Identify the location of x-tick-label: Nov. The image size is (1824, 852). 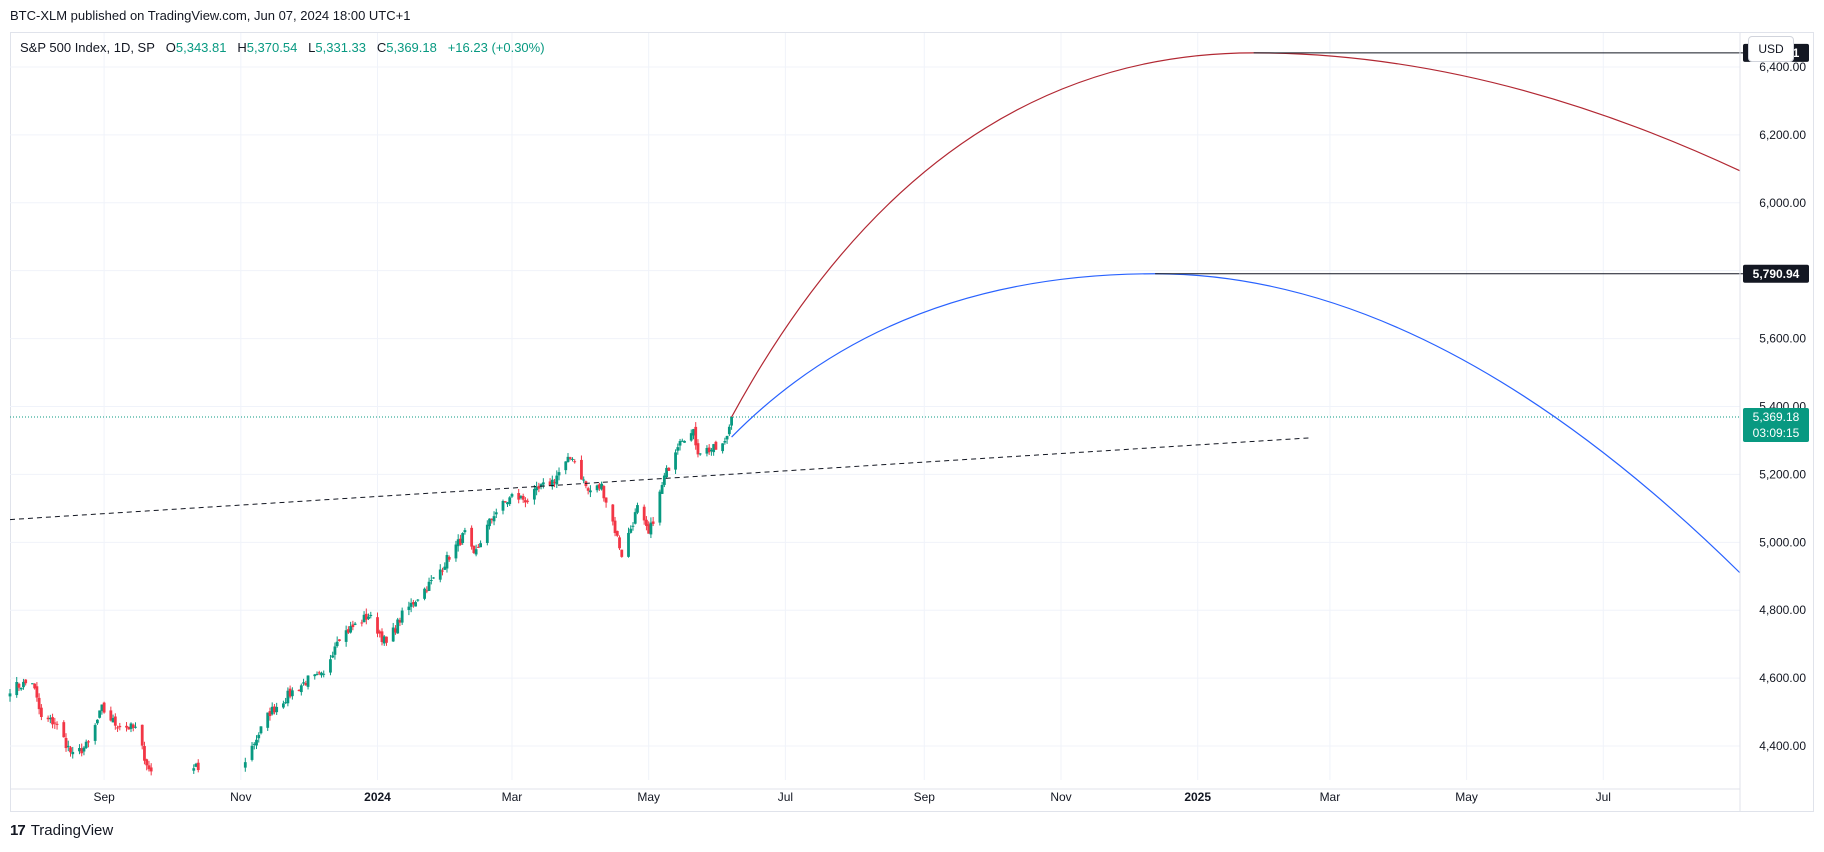
(240, 797).